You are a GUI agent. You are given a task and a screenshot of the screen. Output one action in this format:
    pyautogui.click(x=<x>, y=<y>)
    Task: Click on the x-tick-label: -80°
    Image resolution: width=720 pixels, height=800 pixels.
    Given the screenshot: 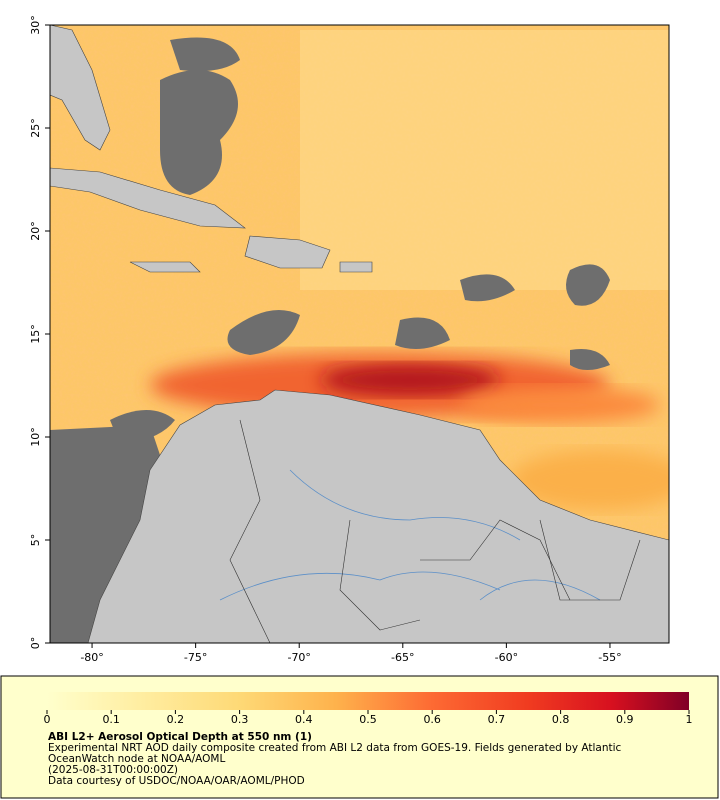 What is the action you would take?
    pyautogui.click(x=91, y=657)
    